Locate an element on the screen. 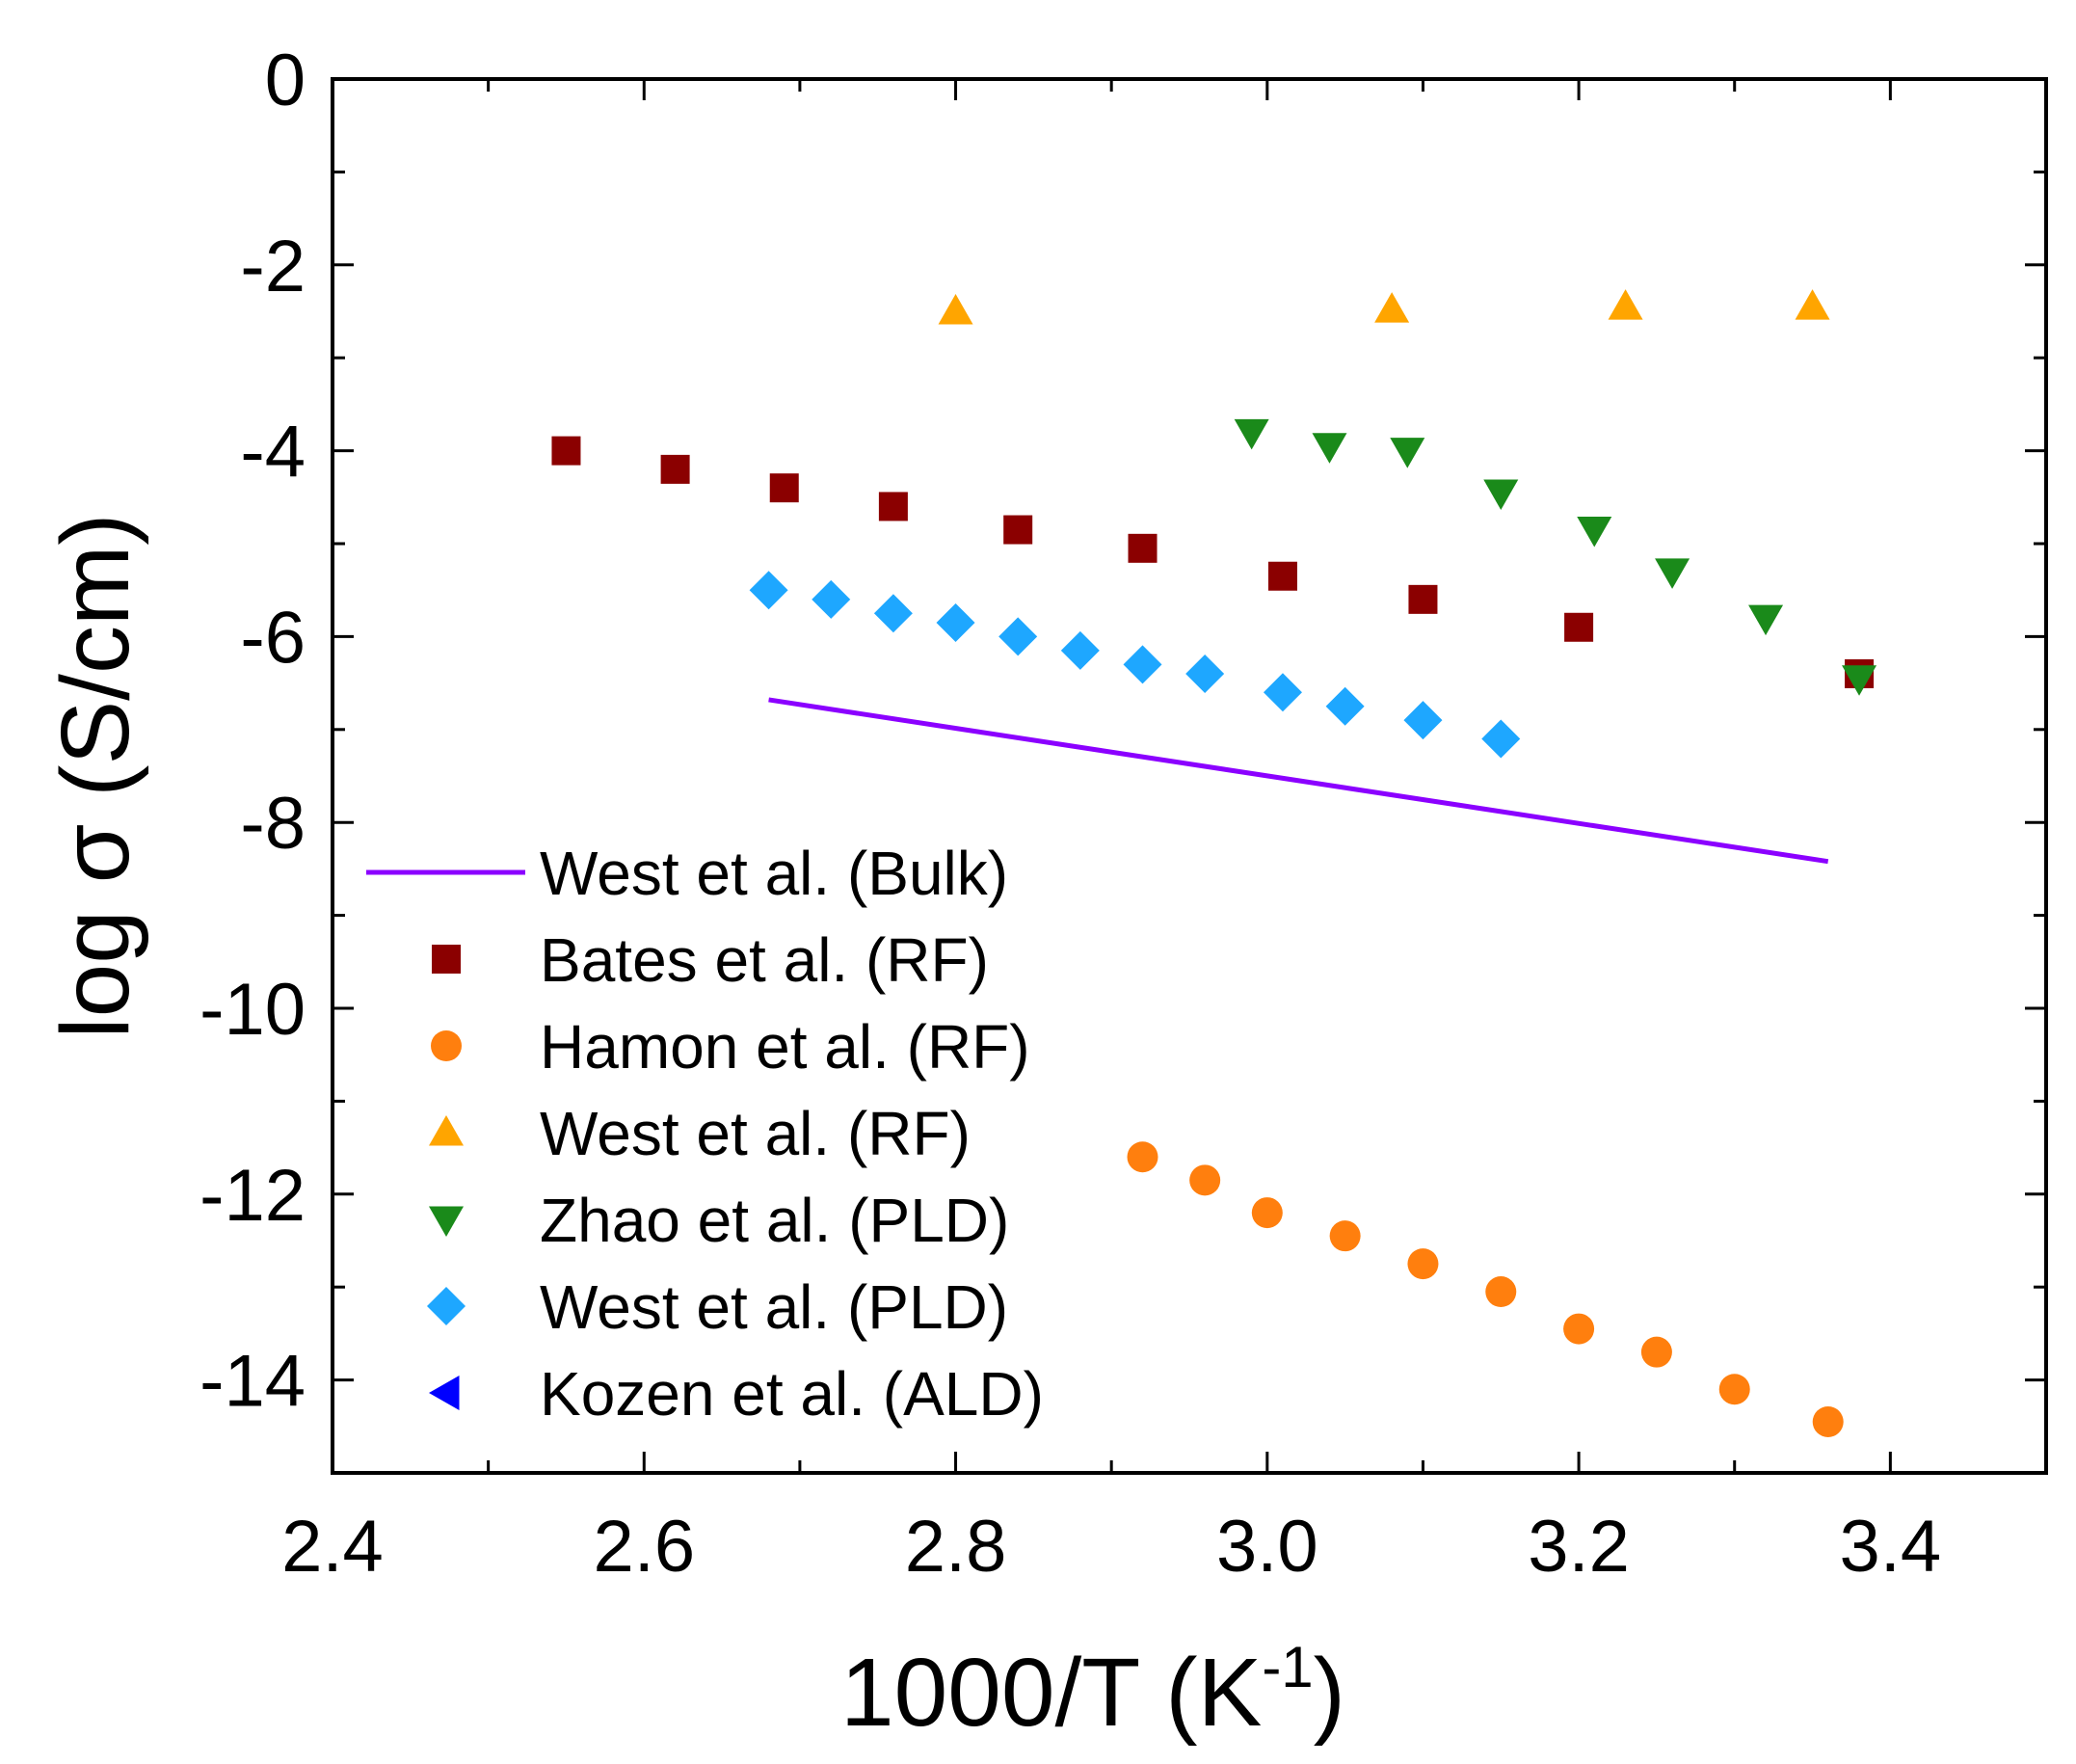 This screenshot has height=1764, width=2076. x-tick-label: 2.4 is located at coordinates (332, 1547).